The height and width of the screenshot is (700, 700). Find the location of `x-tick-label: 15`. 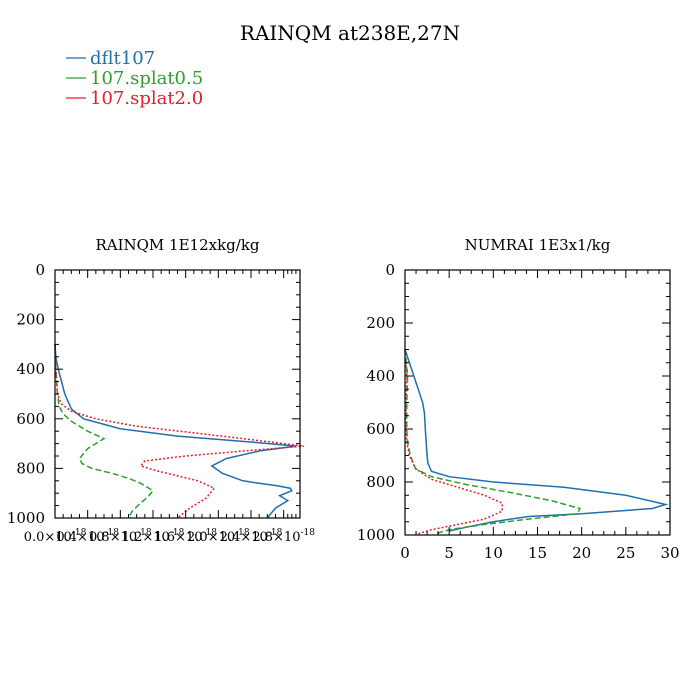

x-tick-label: 15 is located at coordinates (537, 553).